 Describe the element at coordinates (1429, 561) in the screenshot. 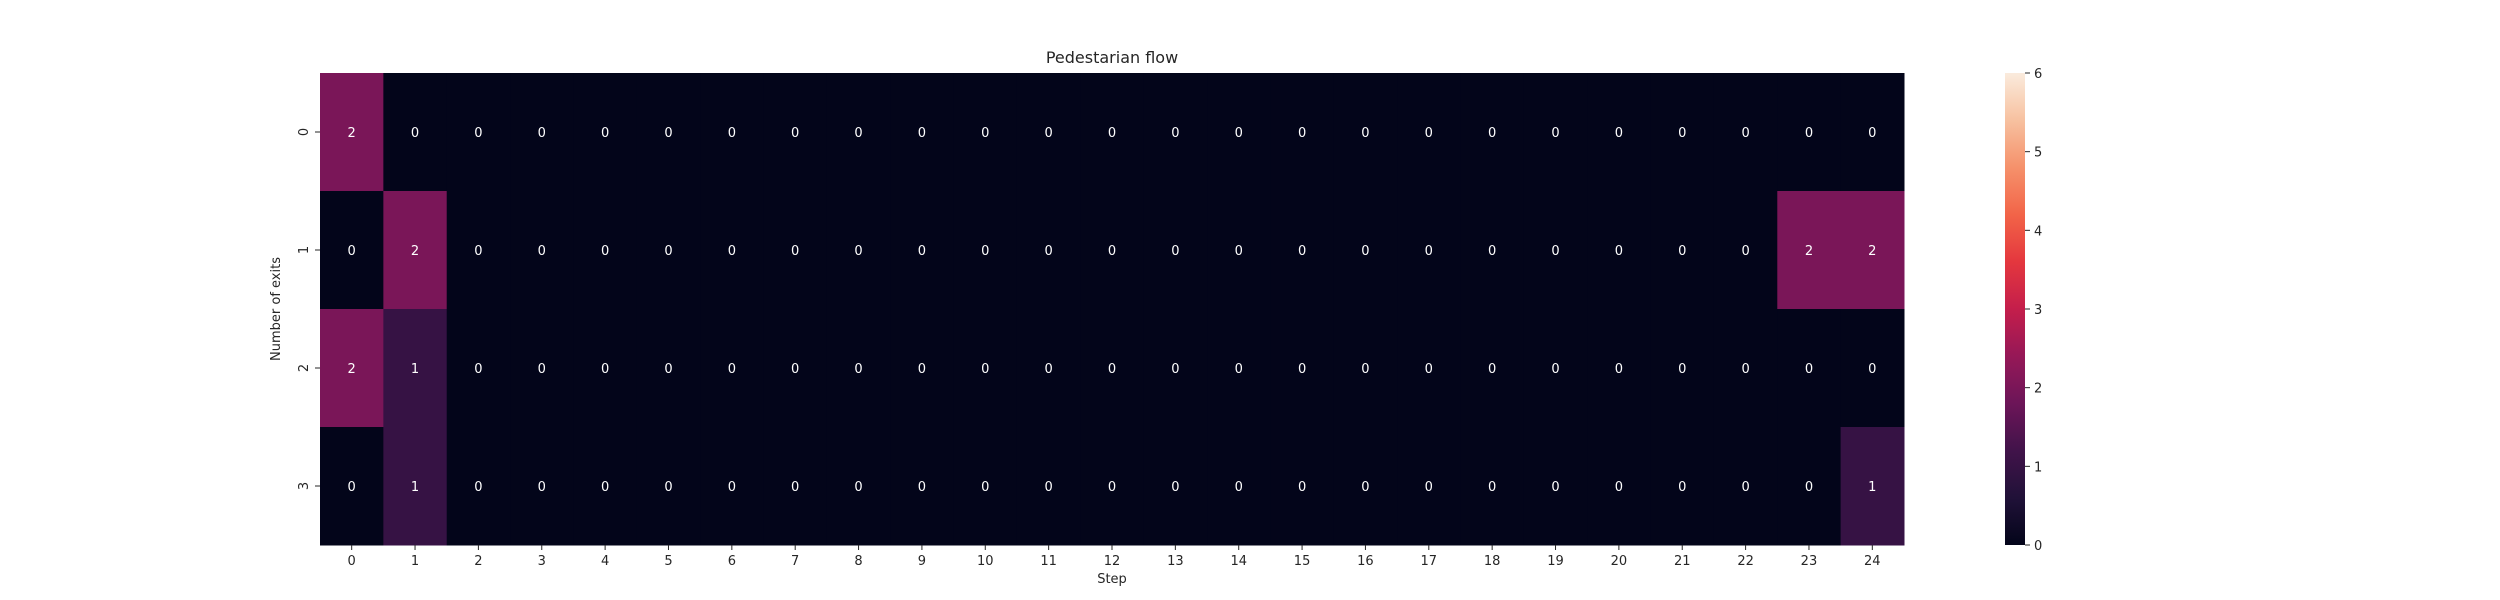

I see `x-tick-label: 17` at that location.